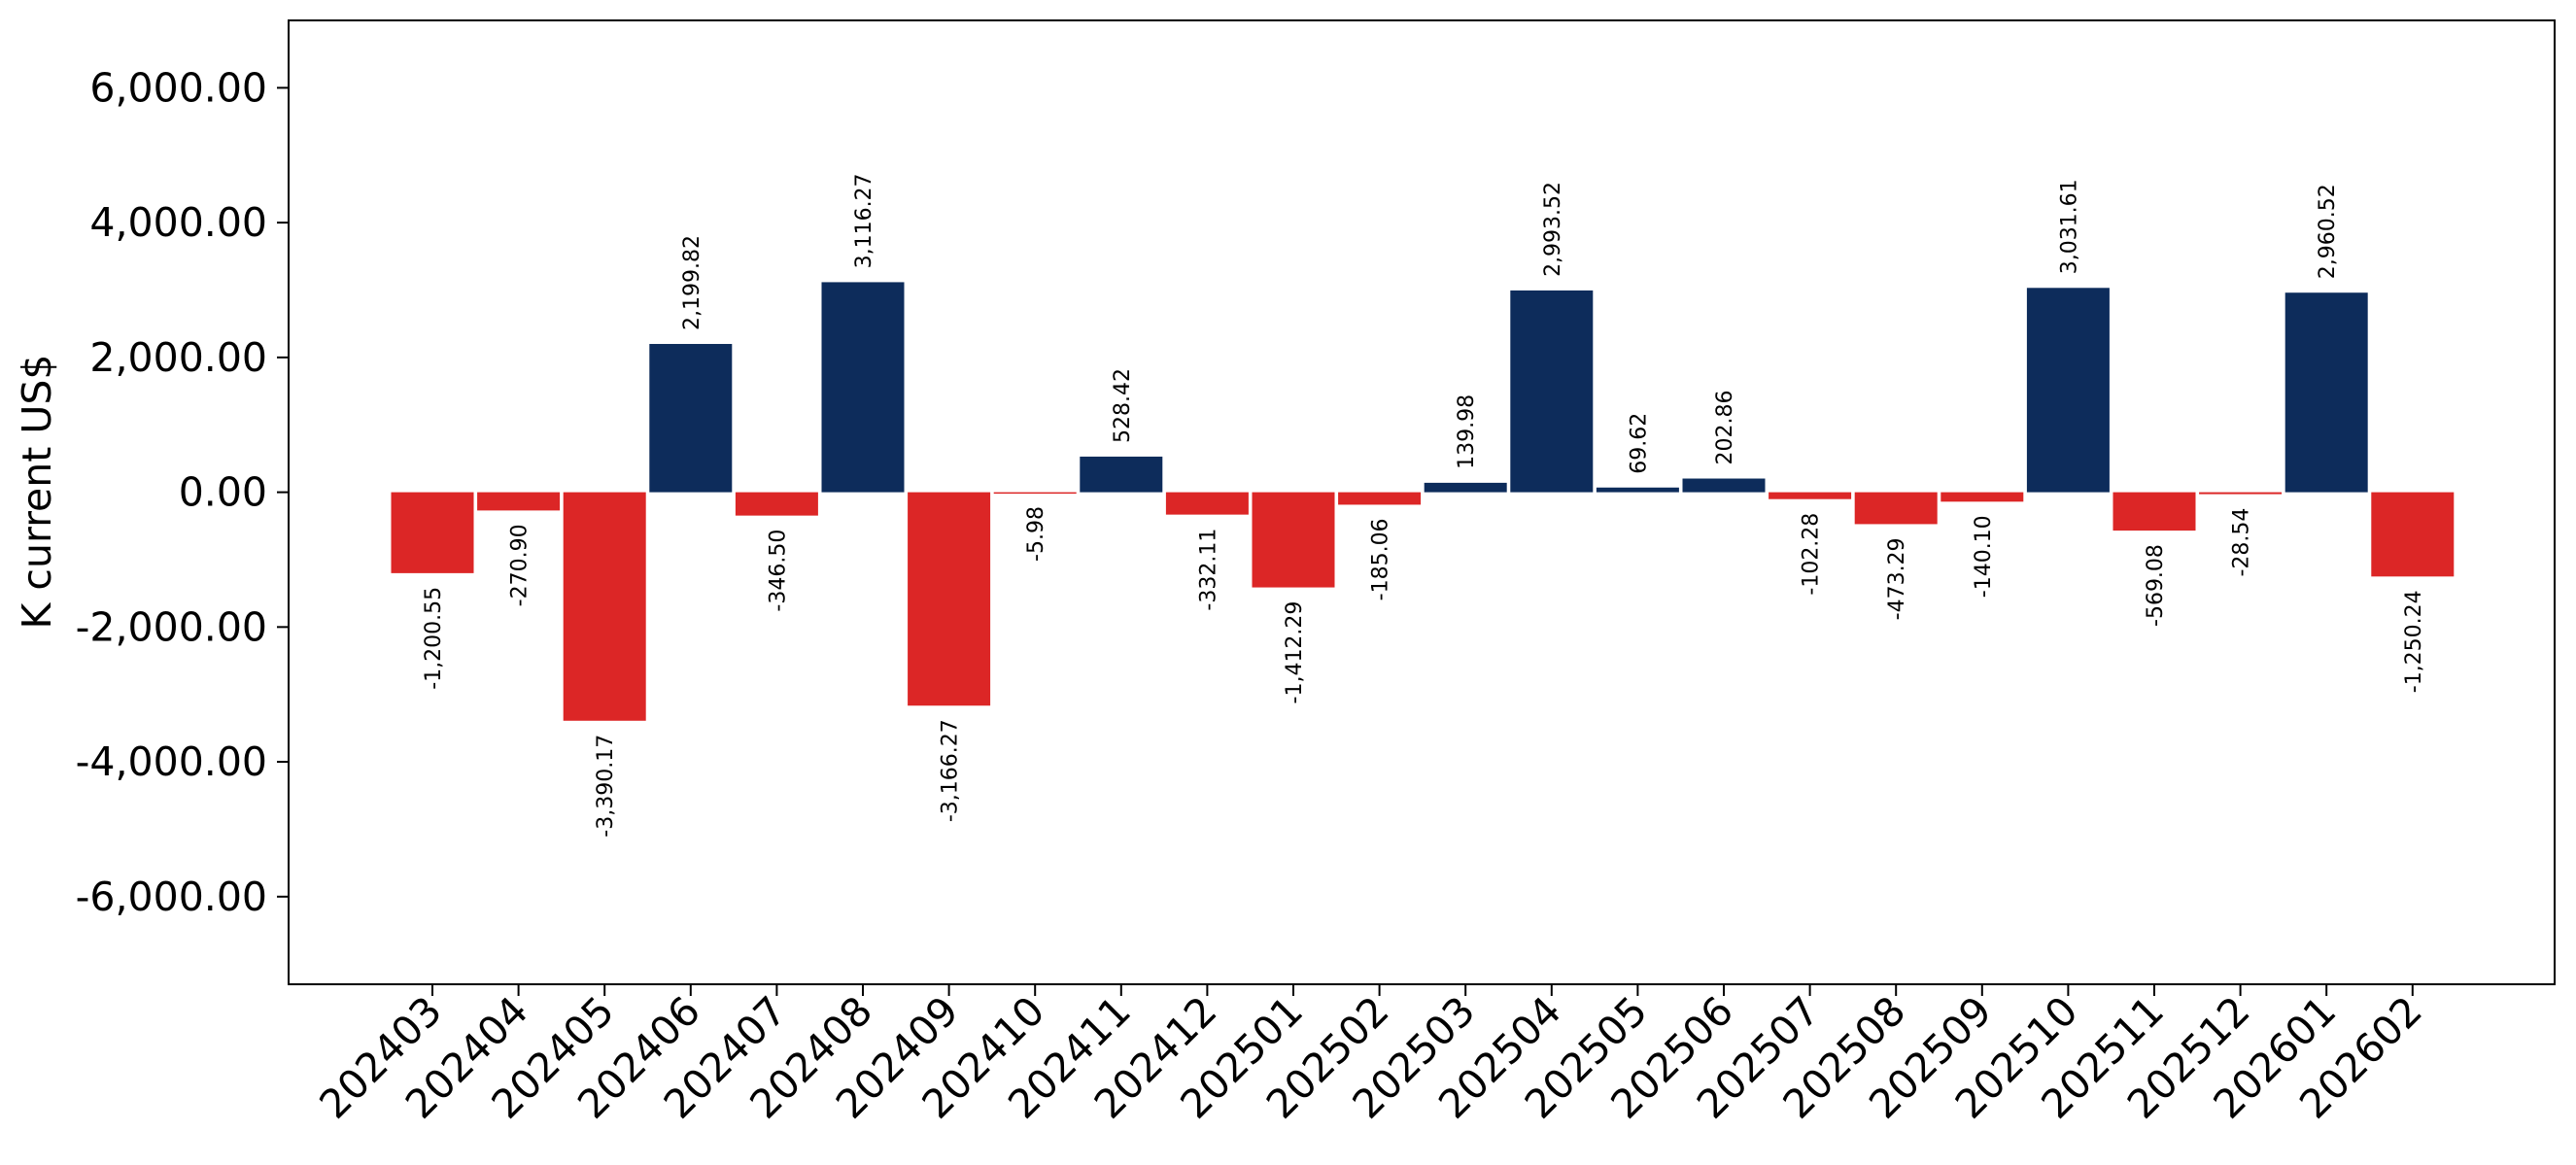 Image resolution: width=2576 pixels, height=1165 pixels. Describe the element at coordinates (1725, 428) in the screenshot. I see `data-label: 202.86` at that location.